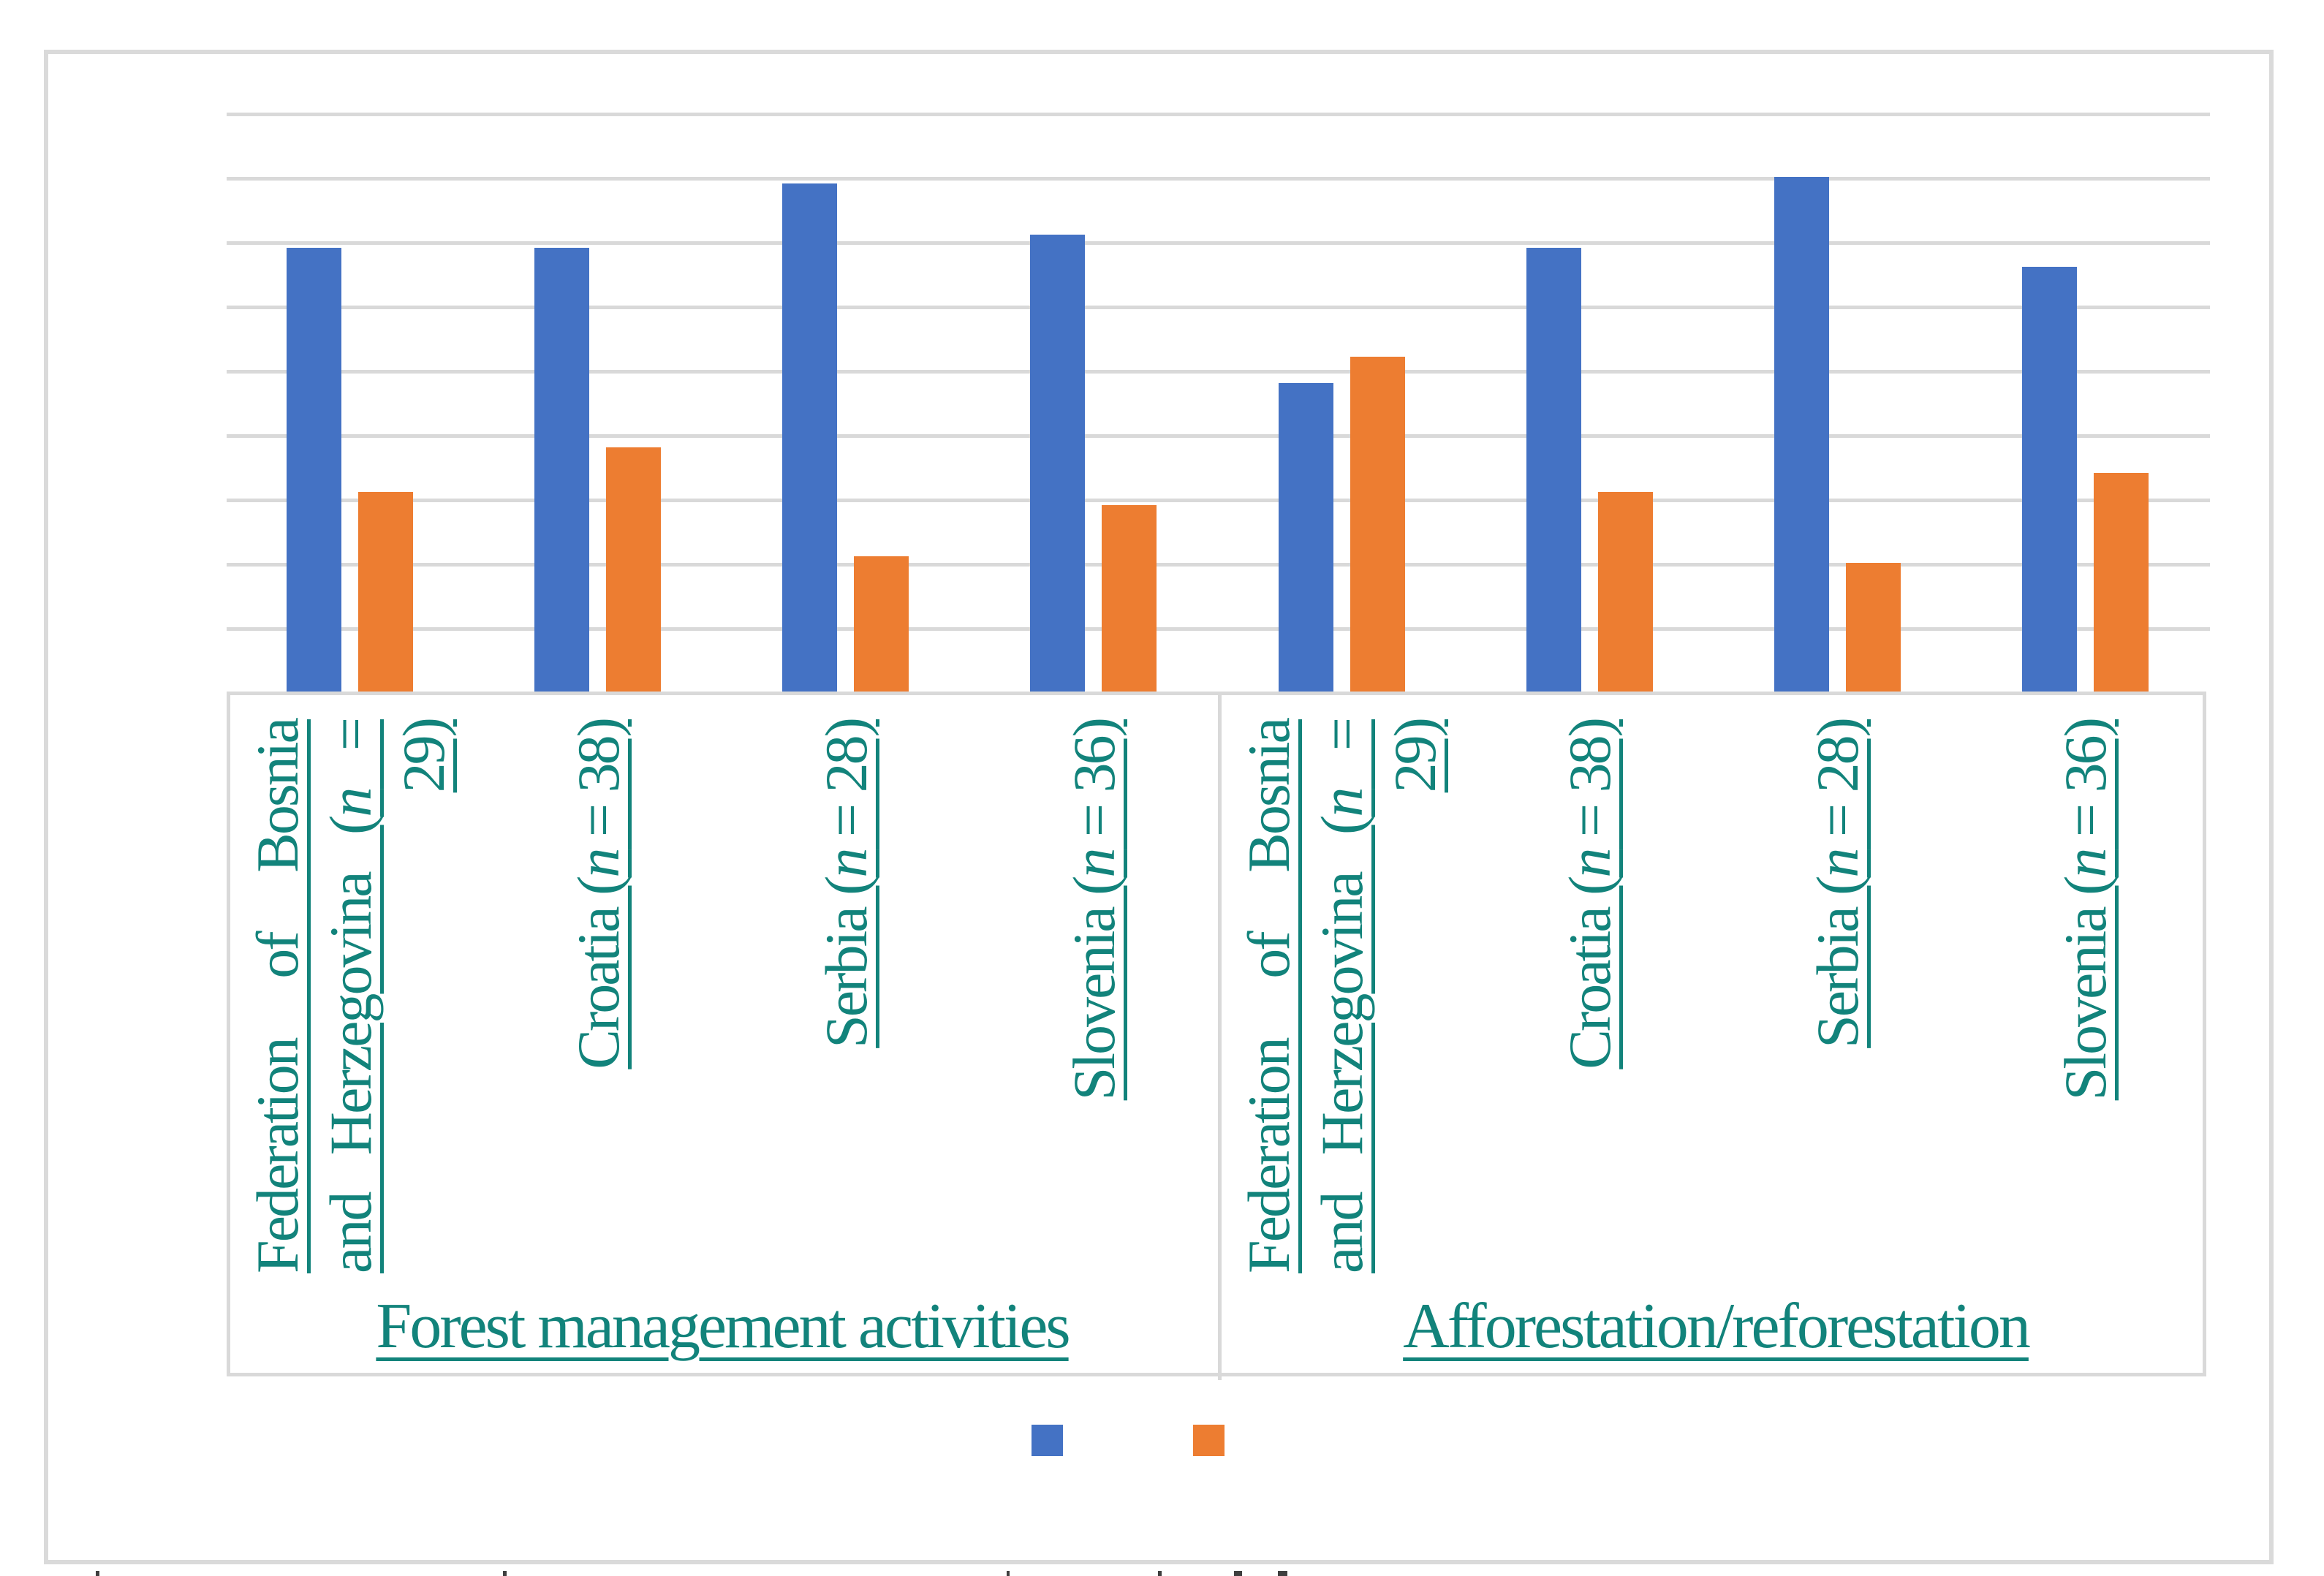 The image size is (2324, 1576). I want to click on legend-swatch-orange, so click(1209, 1440).